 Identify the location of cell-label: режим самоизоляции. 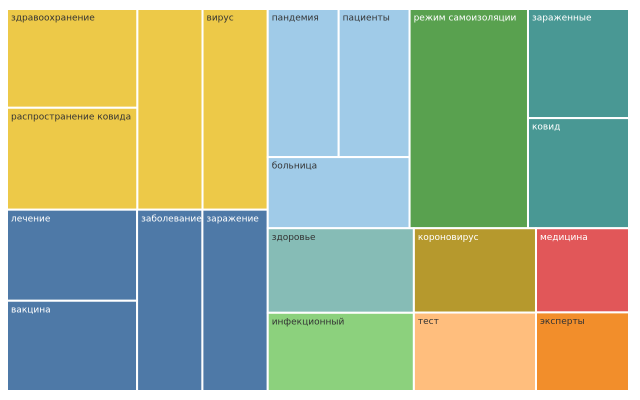
(465, 19).